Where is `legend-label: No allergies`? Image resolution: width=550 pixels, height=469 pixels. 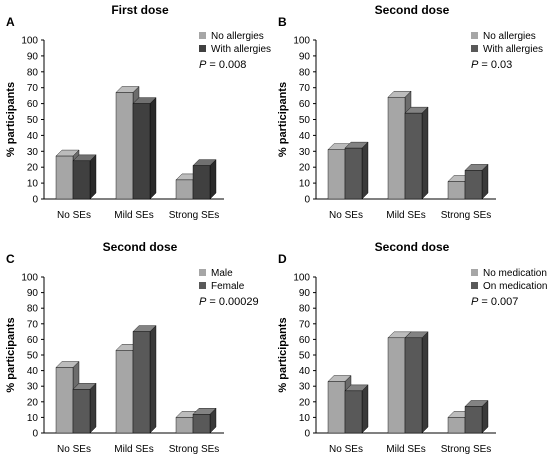
legend-label: No allergies is located at coordinates (509, 36).